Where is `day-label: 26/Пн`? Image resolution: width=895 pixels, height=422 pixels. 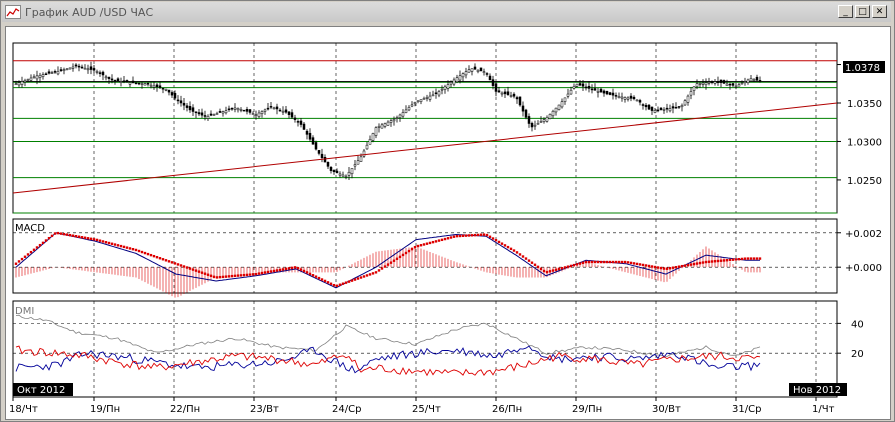 day-label: 26/Пн is located at coordinates (507, 409).